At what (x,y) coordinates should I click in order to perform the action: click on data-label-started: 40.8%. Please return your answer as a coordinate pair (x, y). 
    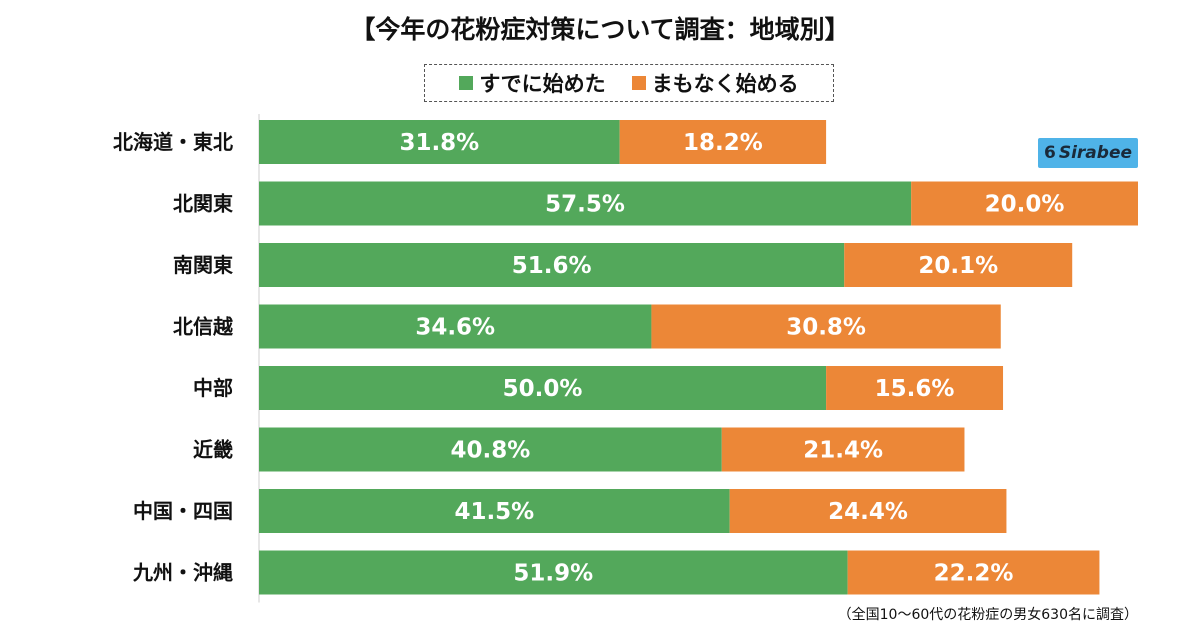
    Looking at the image, I should click on (490, 451).